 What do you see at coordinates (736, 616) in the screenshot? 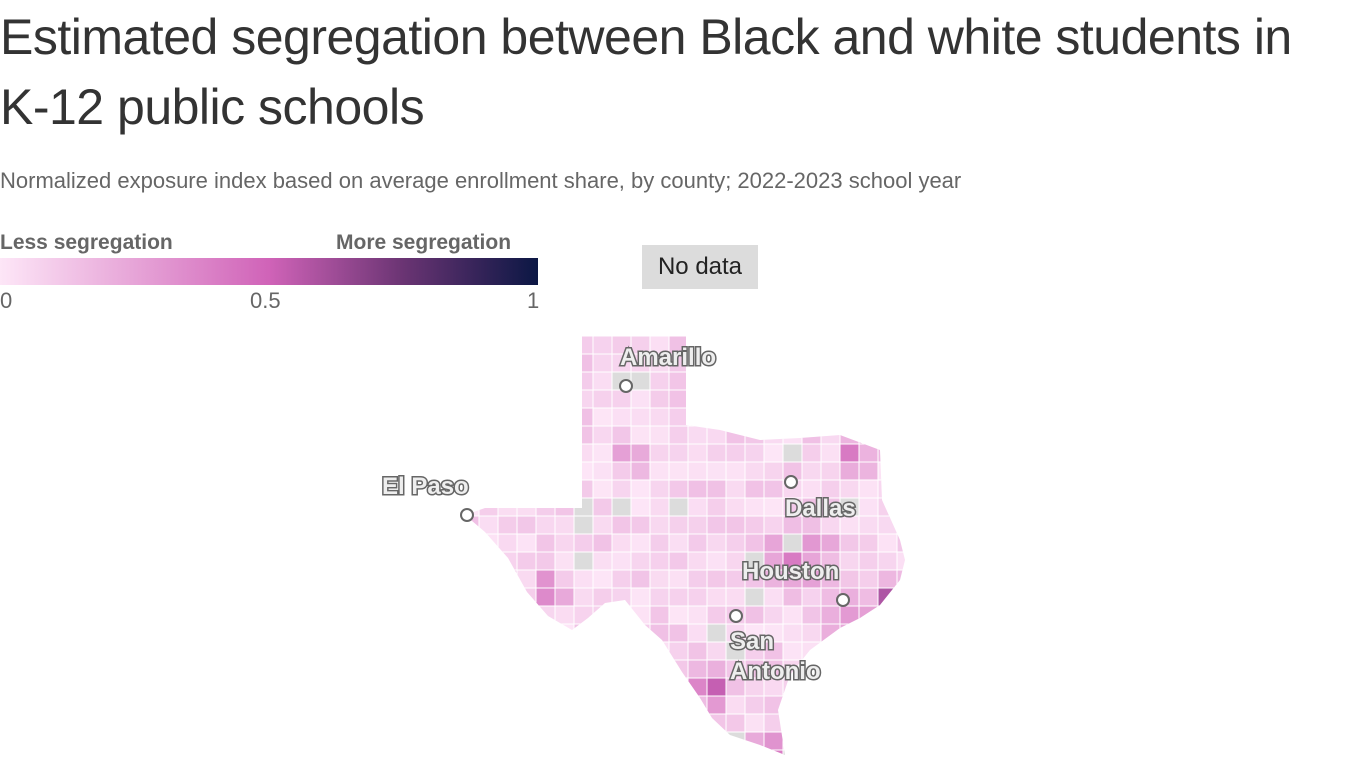
I see `city-marker` at bounding box center [736, 616].